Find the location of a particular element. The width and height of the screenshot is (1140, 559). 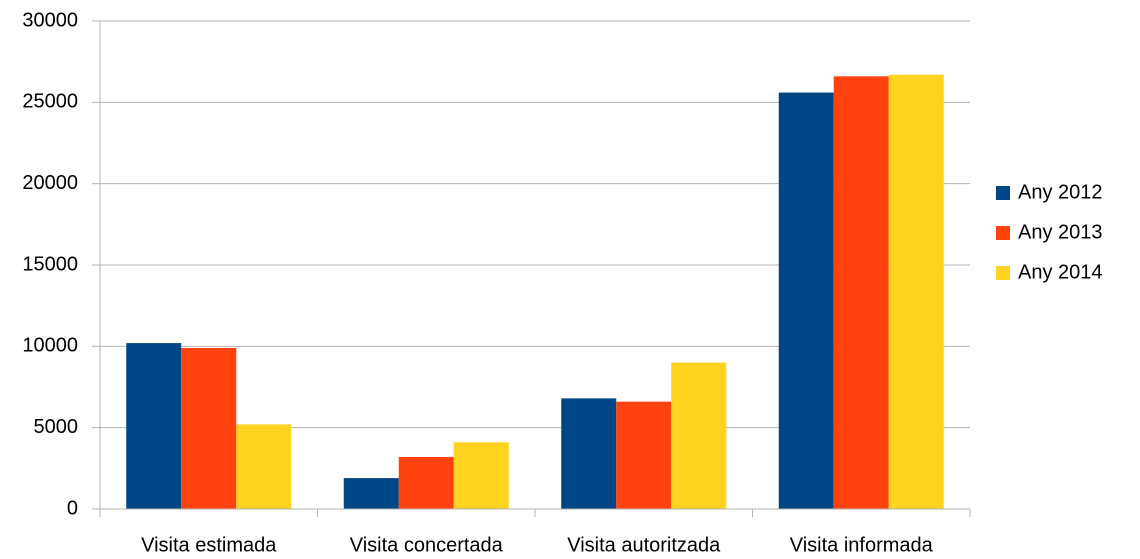

x-tick-label: Visita concertada is located at coordinates (427, 545).